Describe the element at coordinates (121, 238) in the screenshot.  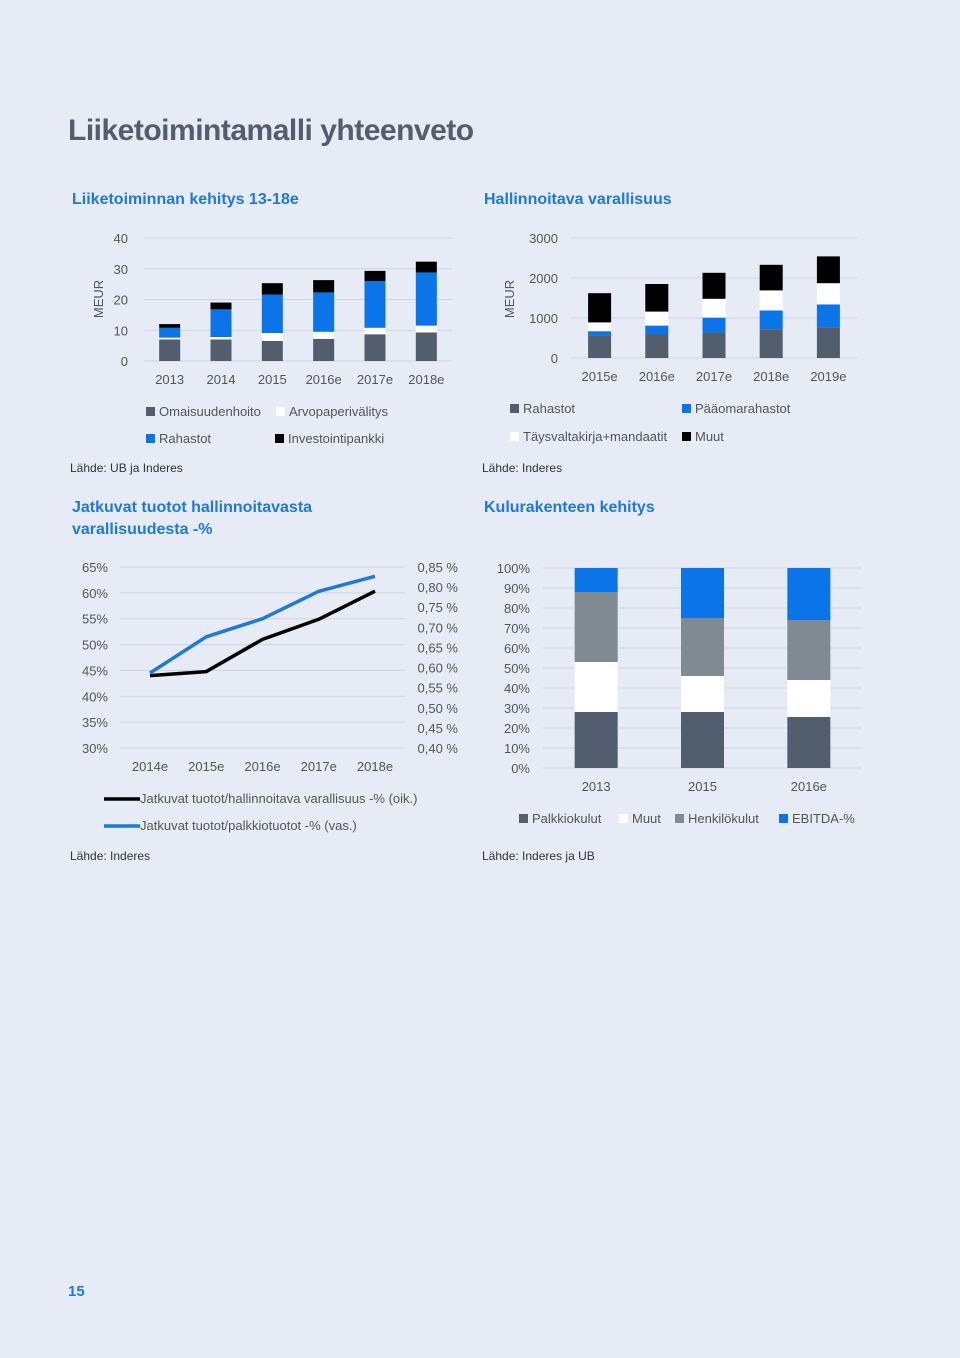
I see `c1-y-tick-label: 40` at that location.